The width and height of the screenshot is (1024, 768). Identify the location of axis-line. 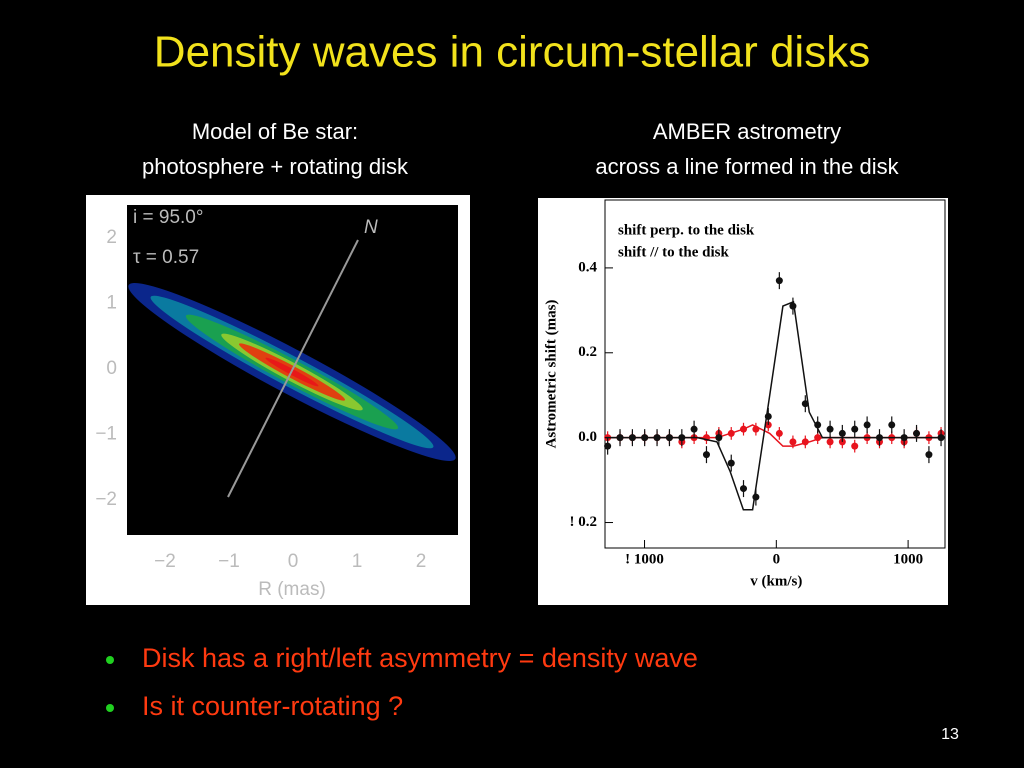
(293, 368).